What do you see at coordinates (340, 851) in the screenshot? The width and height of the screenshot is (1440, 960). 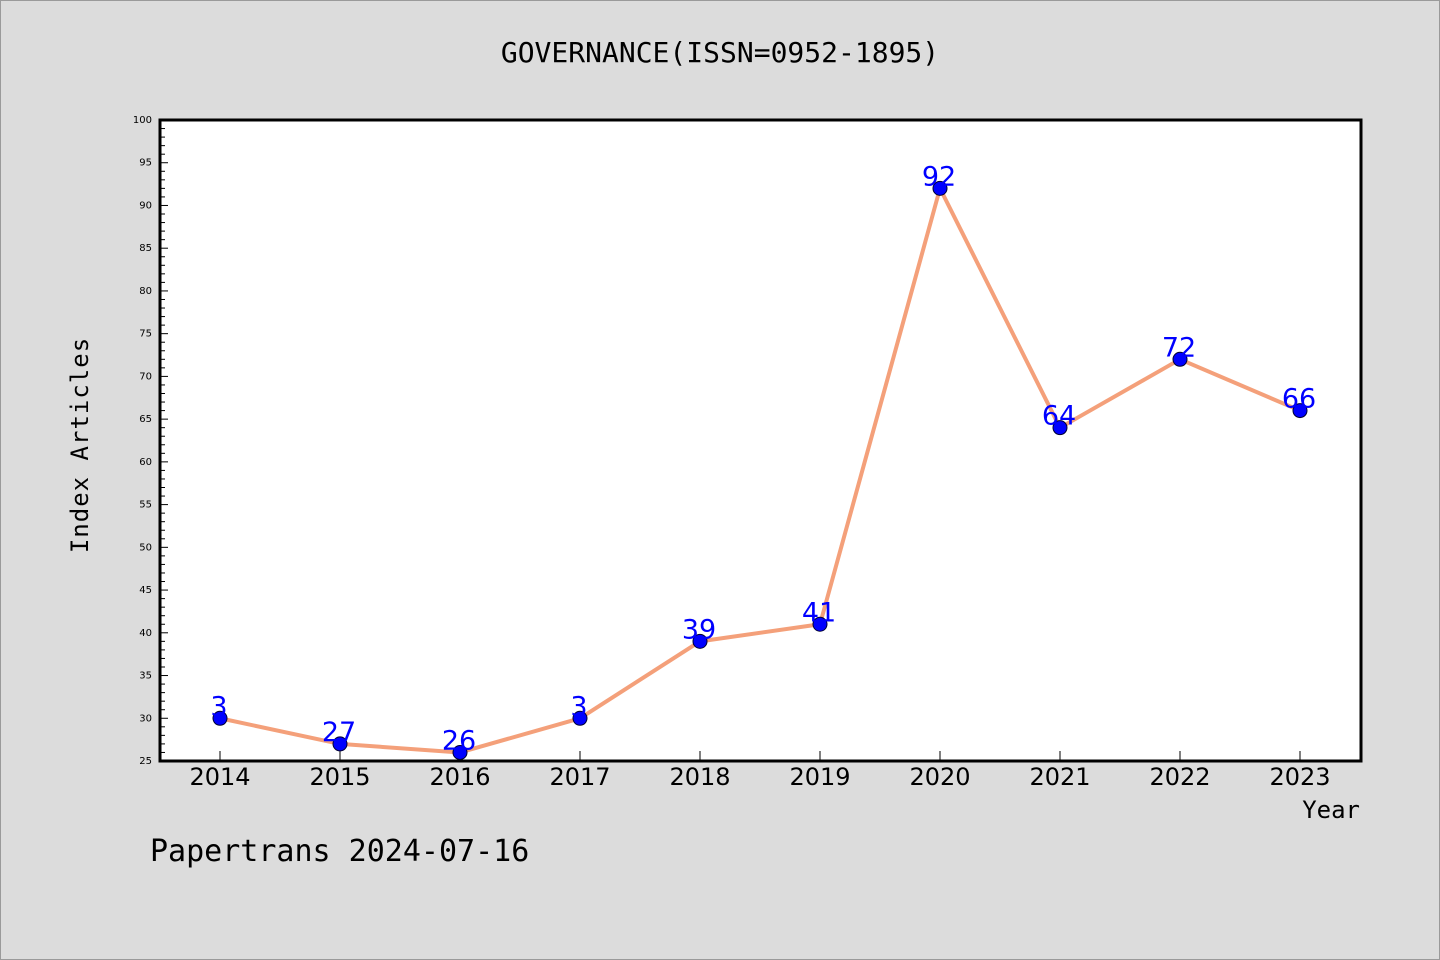 I see `footer-credit: Papertrans 2024-07-16` at bounding box center [340, 851].